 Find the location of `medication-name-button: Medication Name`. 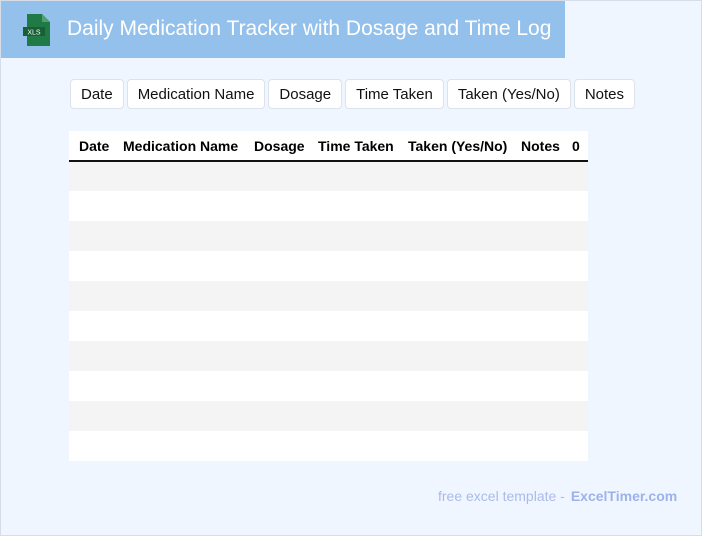

medication-name-button: Medication Name is located at coordinates (196, 94).